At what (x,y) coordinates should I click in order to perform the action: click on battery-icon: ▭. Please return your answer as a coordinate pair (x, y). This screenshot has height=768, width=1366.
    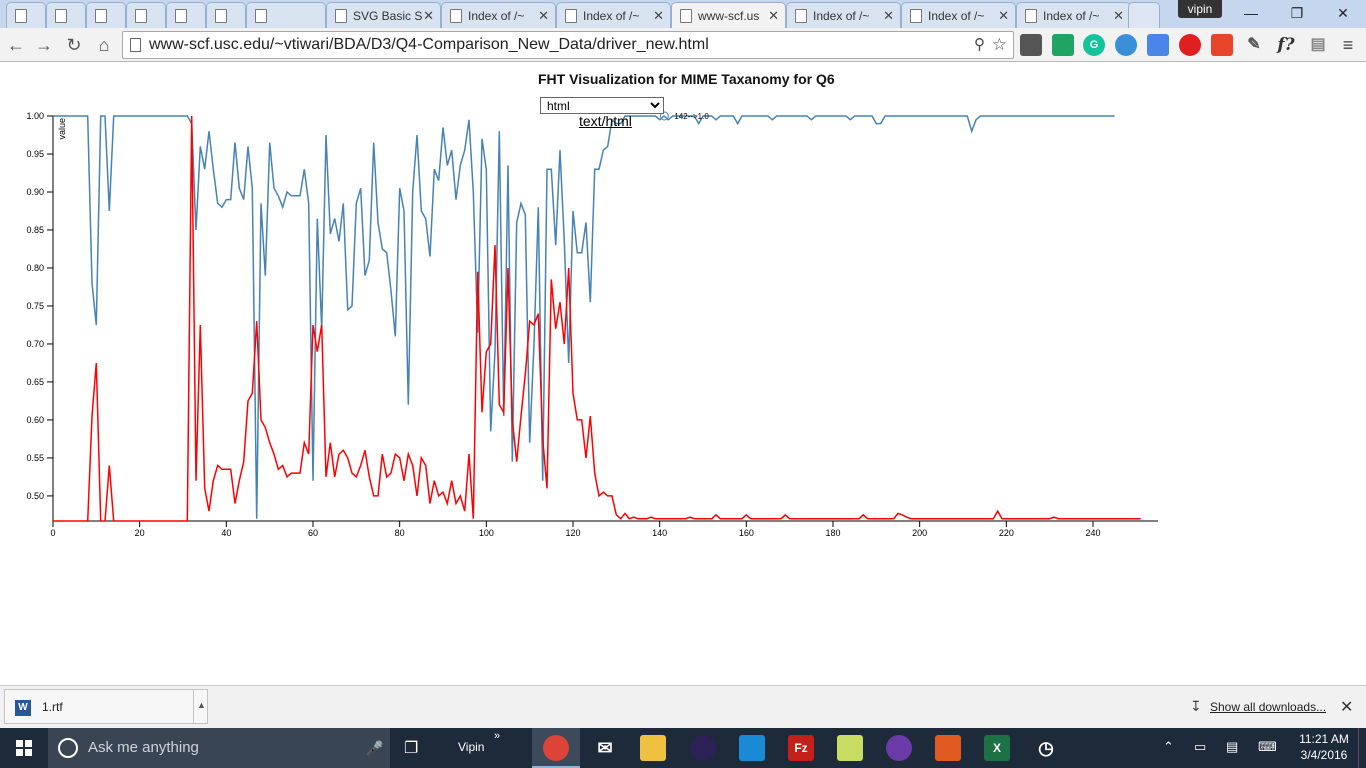
    Looking at the image, I should click on (1200, 746).